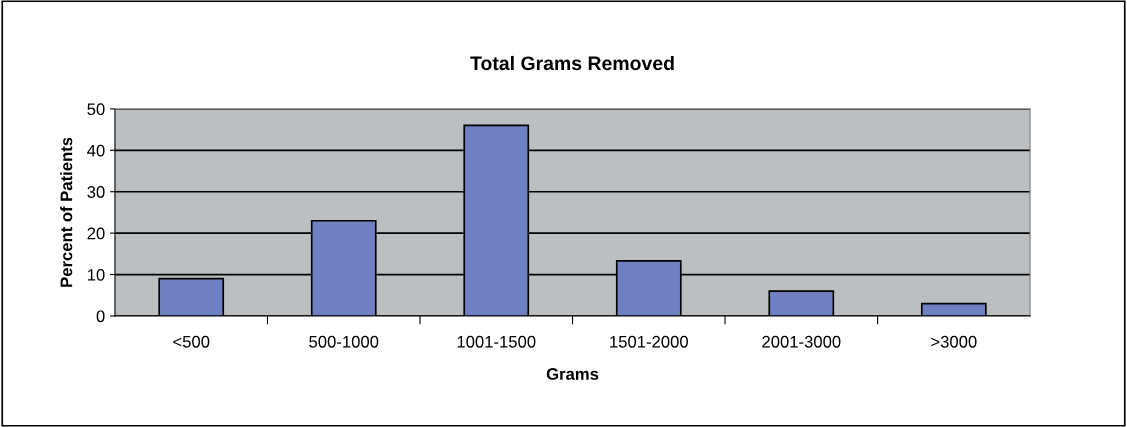 This screenshot has width=1127, height=427. I want to click on y-tick-label: 30, so click(96, 192).